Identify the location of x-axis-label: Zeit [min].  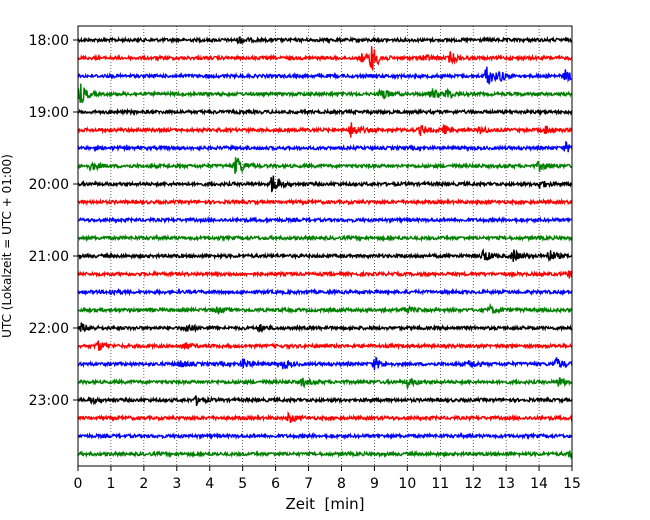
(324, 504).